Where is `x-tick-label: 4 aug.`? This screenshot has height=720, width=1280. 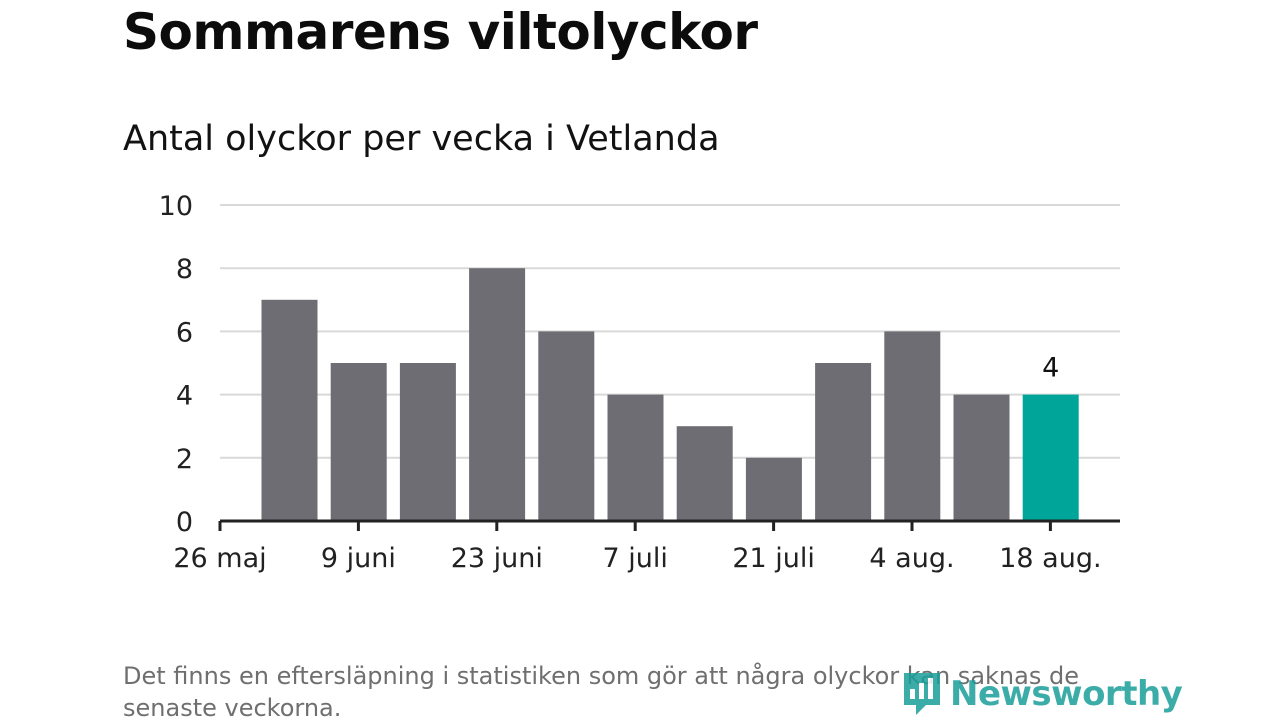
x-tick-label: 4 aug. is located at coordinates (911, 558).